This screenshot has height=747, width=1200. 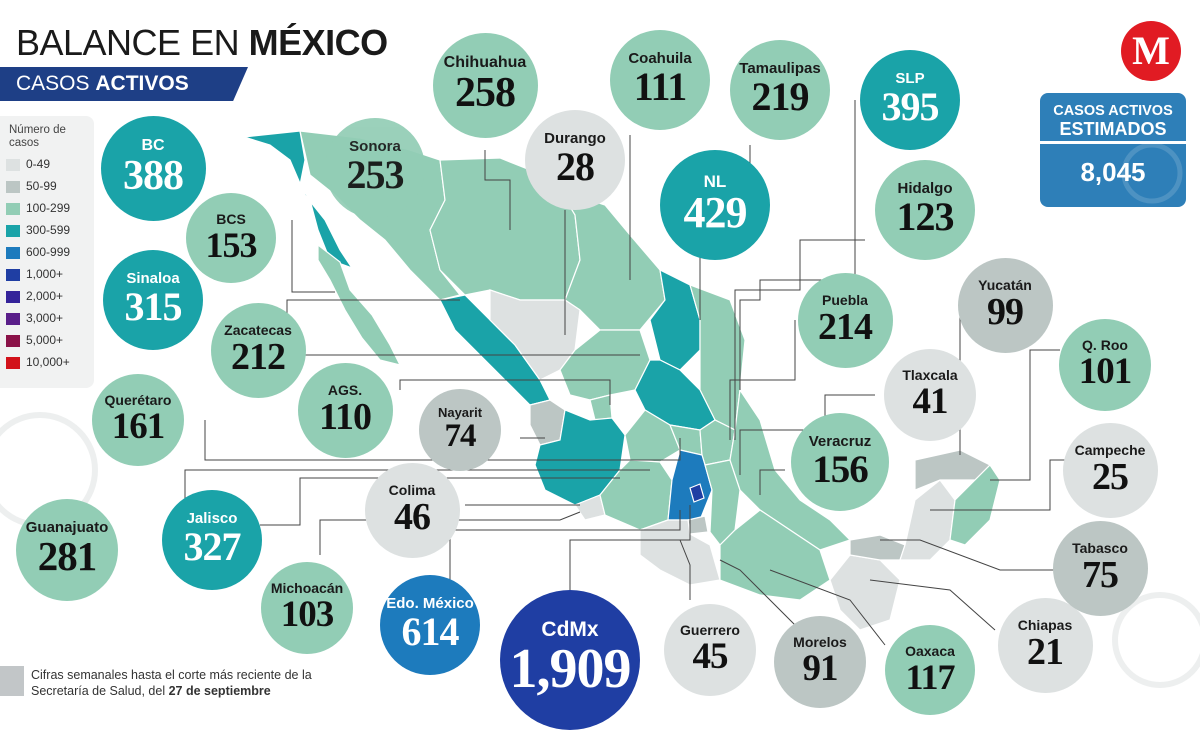 What do you see at coordinates (1113, 172) in the screenshot?
I see `estimate-value: 8,045` at bounding box center [1113, 172].